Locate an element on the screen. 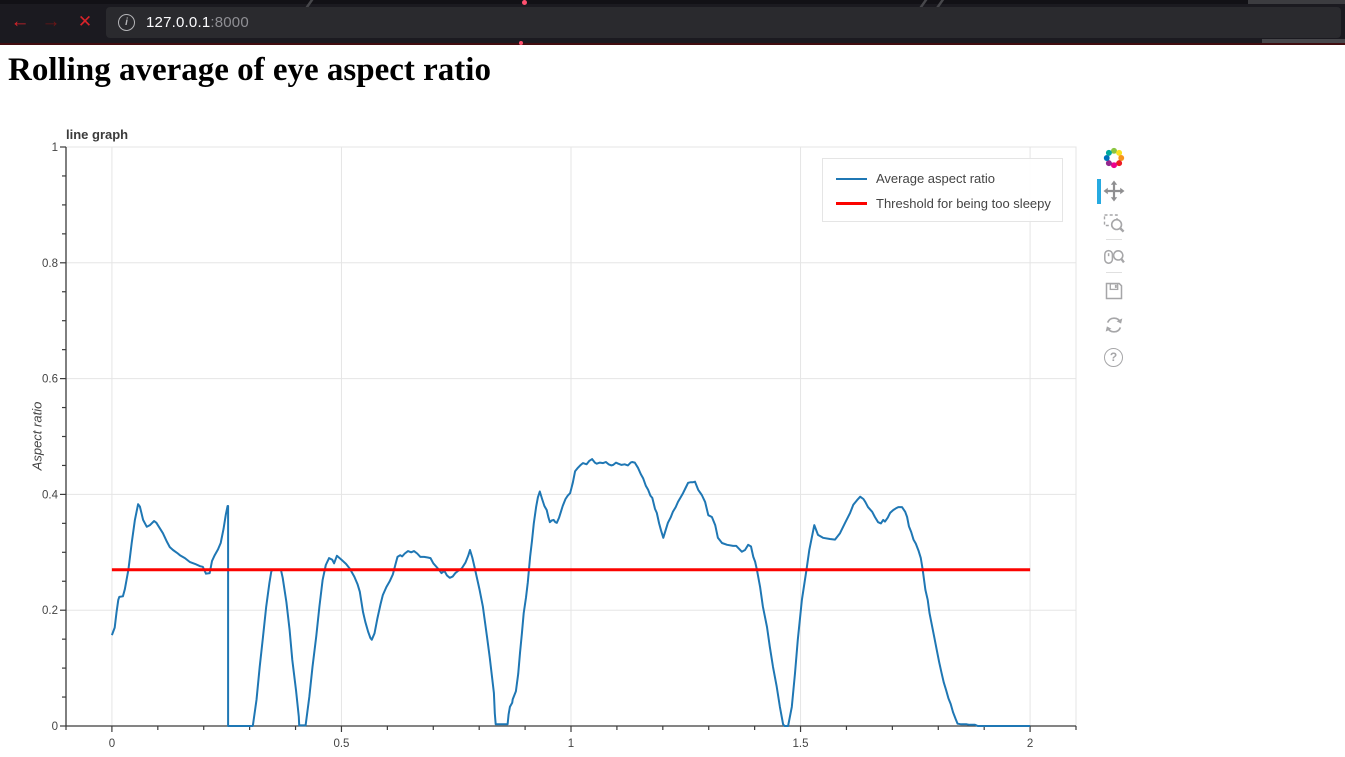 The height and width of the screenshot is (757, 1345). pan-icon is located at coordinates (1114, 191).